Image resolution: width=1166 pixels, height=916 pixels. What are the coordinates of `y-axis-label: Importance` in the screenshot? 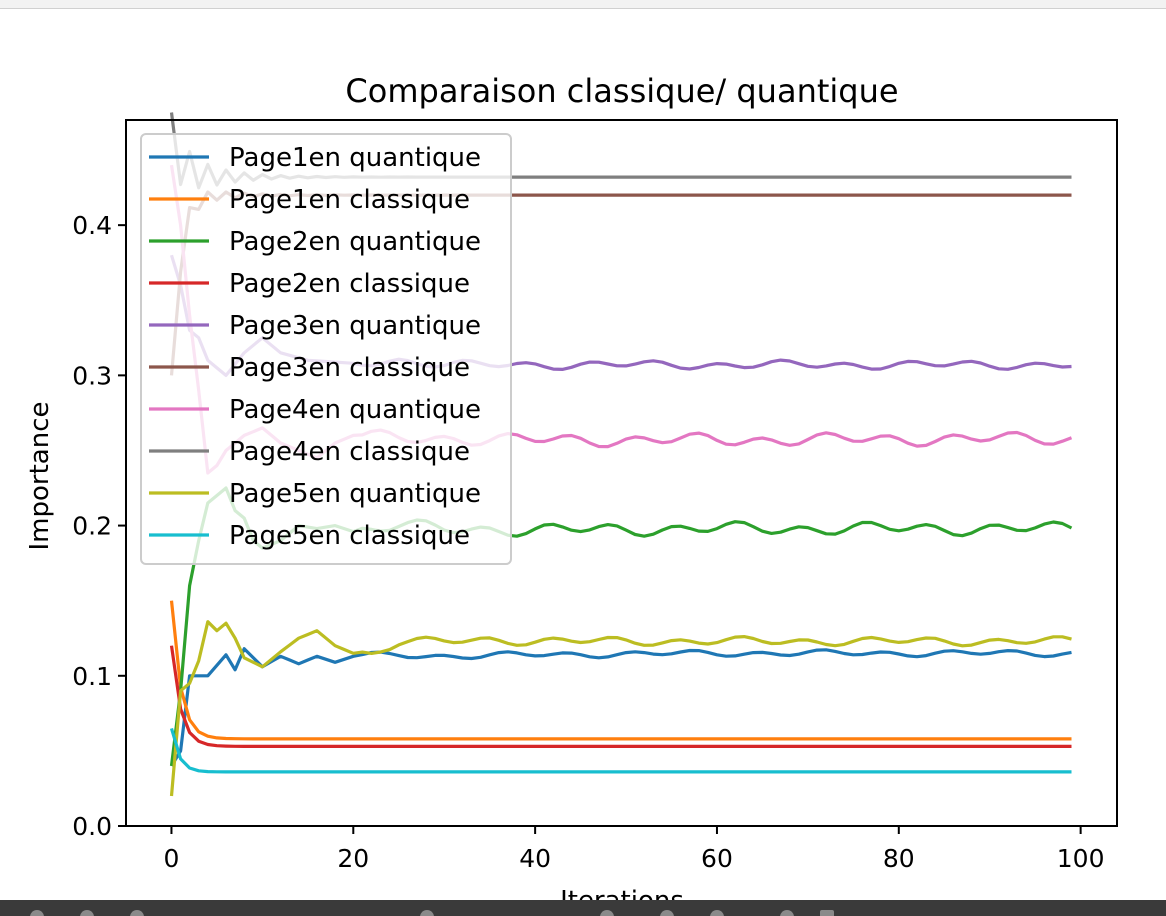 It's located at (40, 476).